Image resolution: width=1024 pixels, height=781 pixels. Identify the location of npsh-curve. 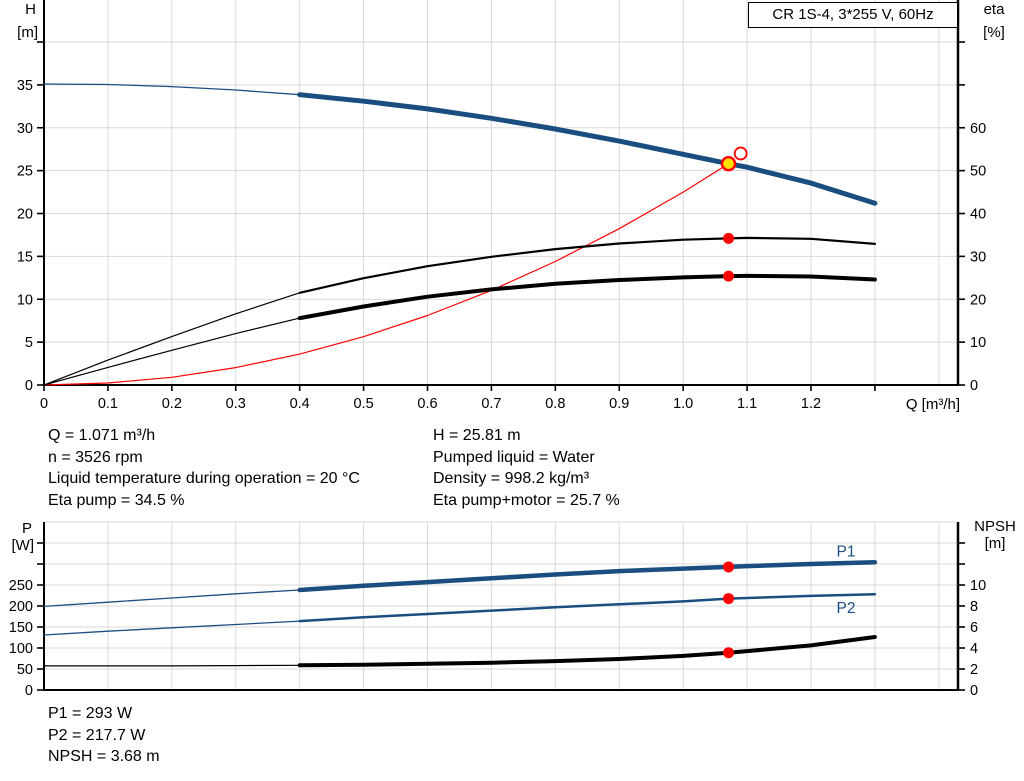
(587, 651).